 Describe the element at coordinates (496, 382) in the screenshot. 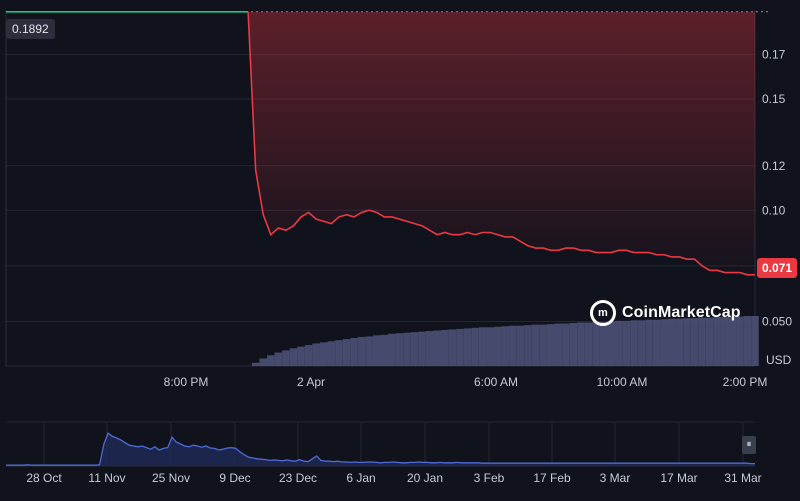

I see `x-tick-label: 6:00 AM` at that location.